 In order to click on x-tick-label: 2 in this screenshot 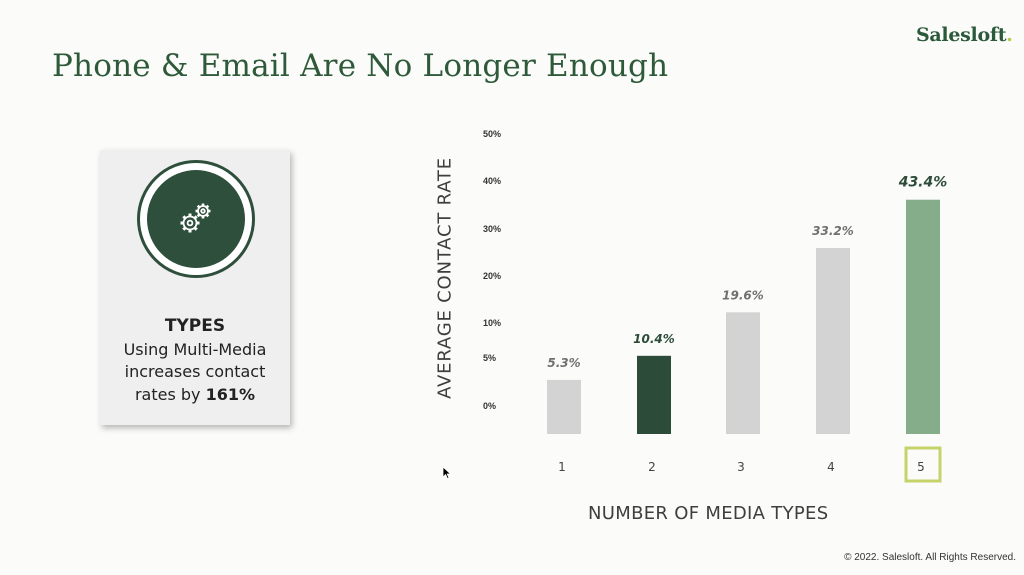, I will do `click(652, 467)`.